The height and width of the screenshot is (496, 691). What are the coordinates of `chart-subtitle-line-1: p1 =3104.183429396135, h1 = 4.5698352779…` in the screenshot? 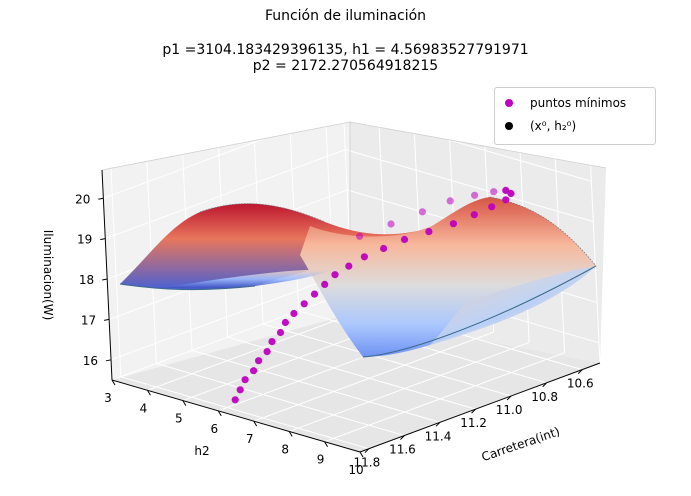 It's located at (345, 50).